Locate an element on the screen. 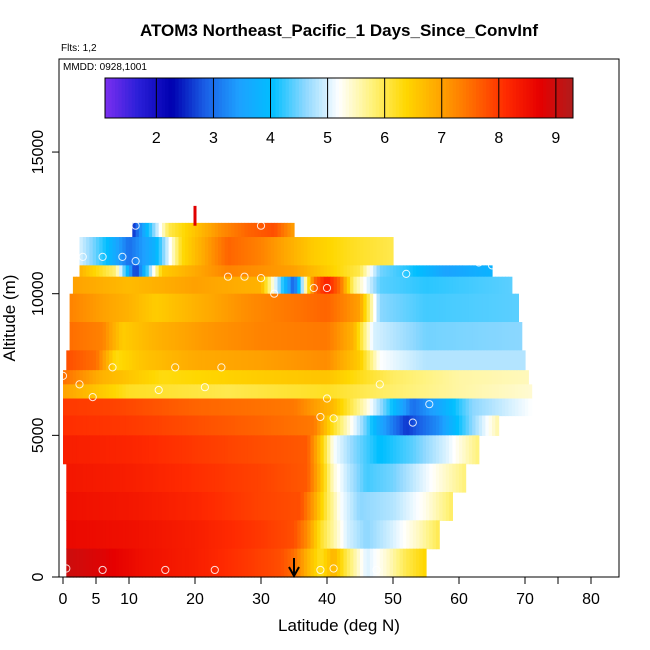 This screenshot has width=650, height=650. sample-point is located at coordinates (158, 390).